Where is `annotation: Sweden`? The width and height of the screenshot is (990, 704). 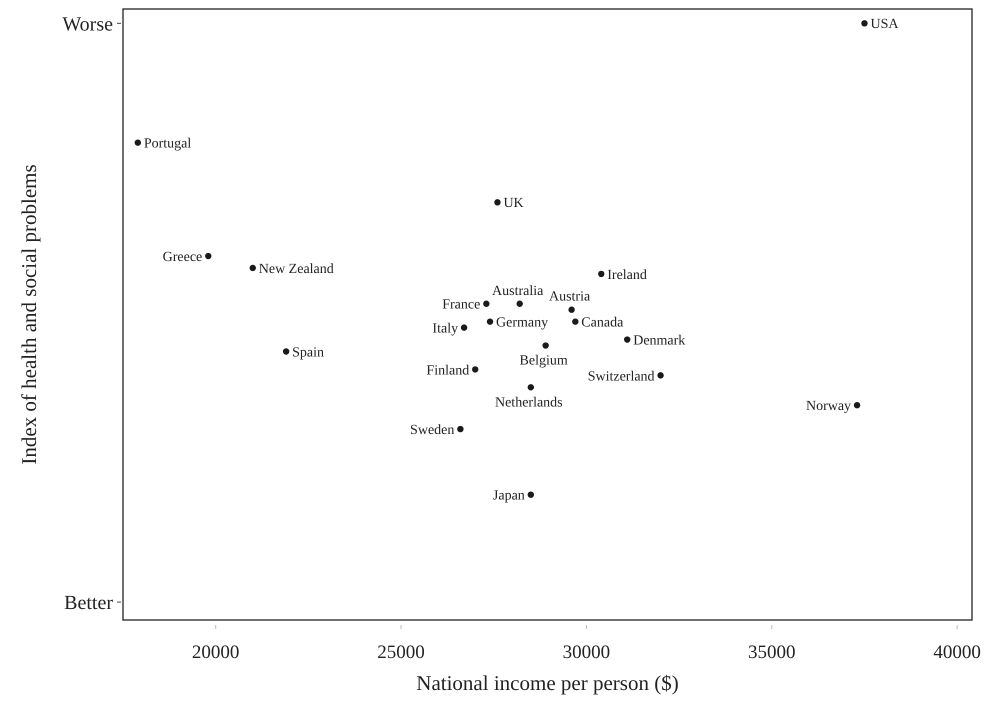
annotation: Sweden is located at coordinates (432, 430).